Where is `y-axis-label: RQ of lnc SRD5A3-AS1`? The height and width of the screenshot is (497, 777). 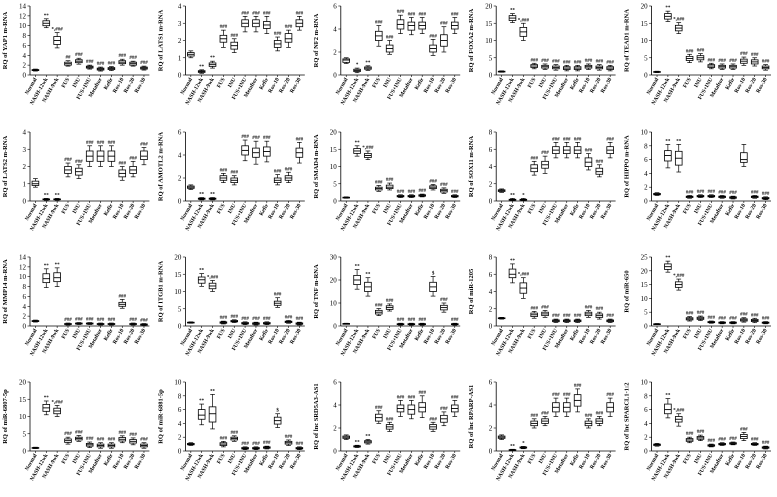
y-axis-label: RQ of lnc SRD5A3-AS1 is located at coordinates (316, 416).